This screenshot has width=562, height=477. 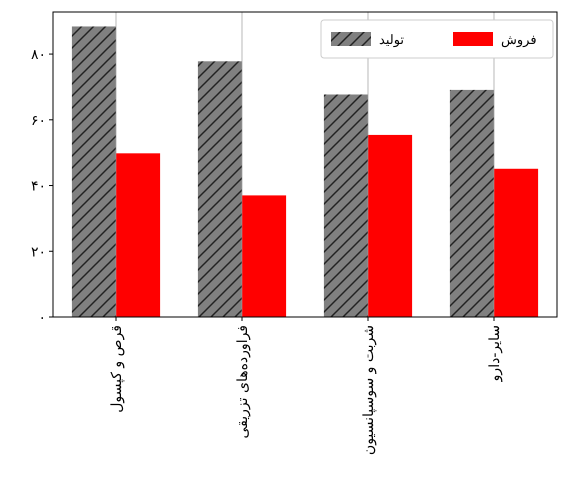 I want to click on x-tick-label: قرص و کپسول, so click(x=117, y=369).